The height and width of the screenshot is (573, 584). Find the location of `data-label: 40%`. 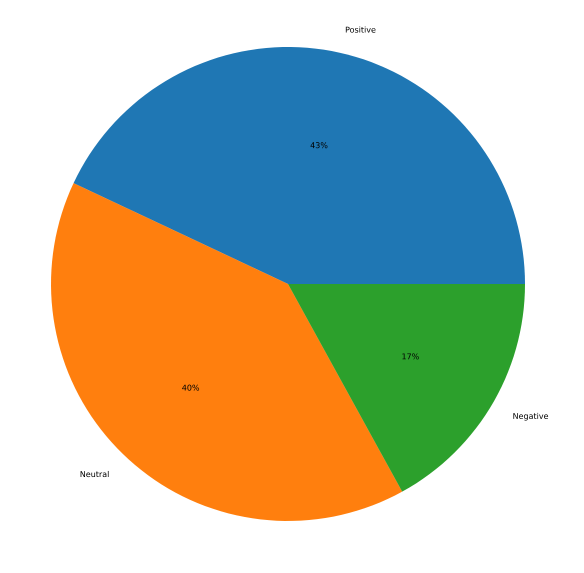

data-label: 40% is located at coordinates (191, 387).